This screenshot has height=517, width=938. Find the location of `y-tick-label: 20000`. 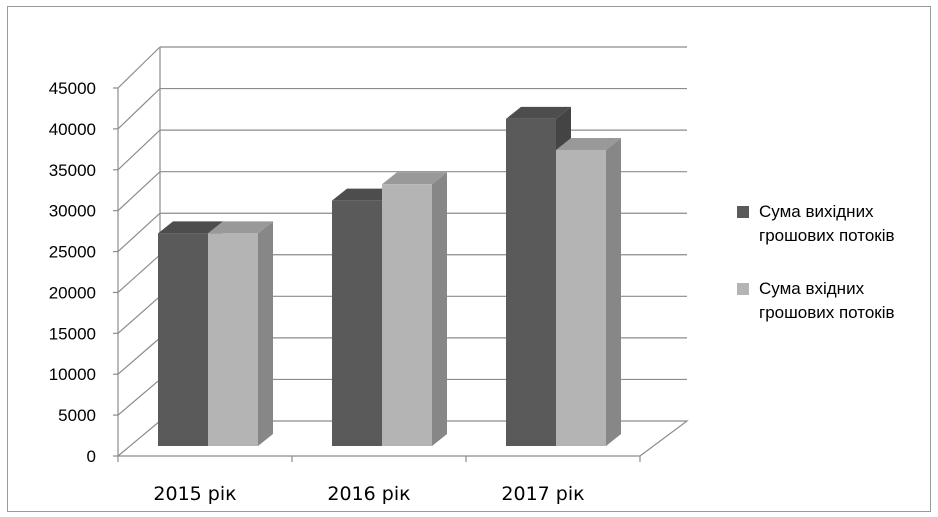

y-tick-label: 20000 is located at coordinates (72, 292).